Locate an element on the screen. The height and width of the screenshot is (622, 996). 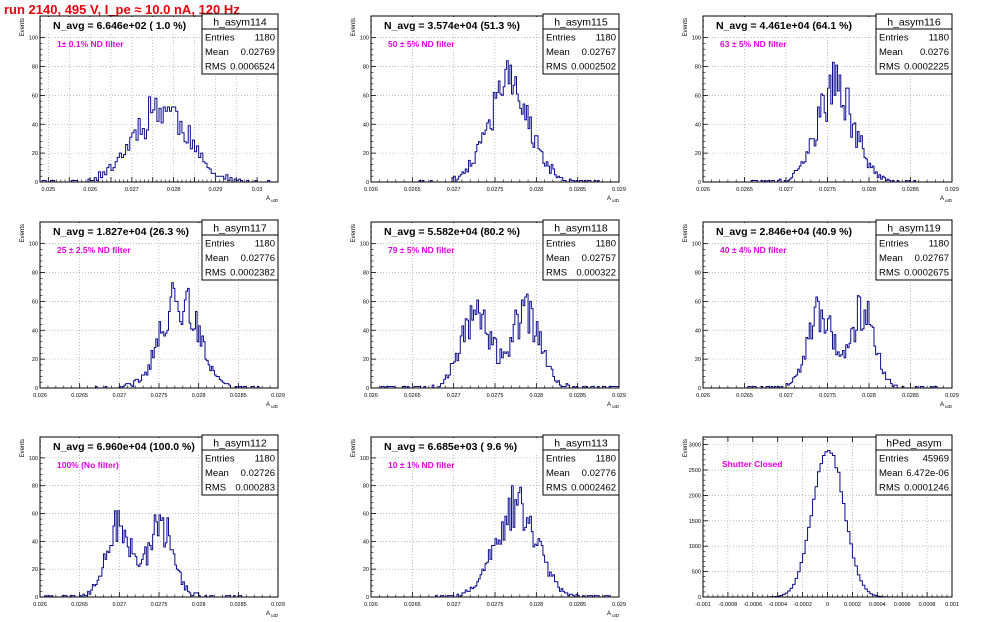
stats-value: 6.472e-06 is located at coordinates (927, 473).